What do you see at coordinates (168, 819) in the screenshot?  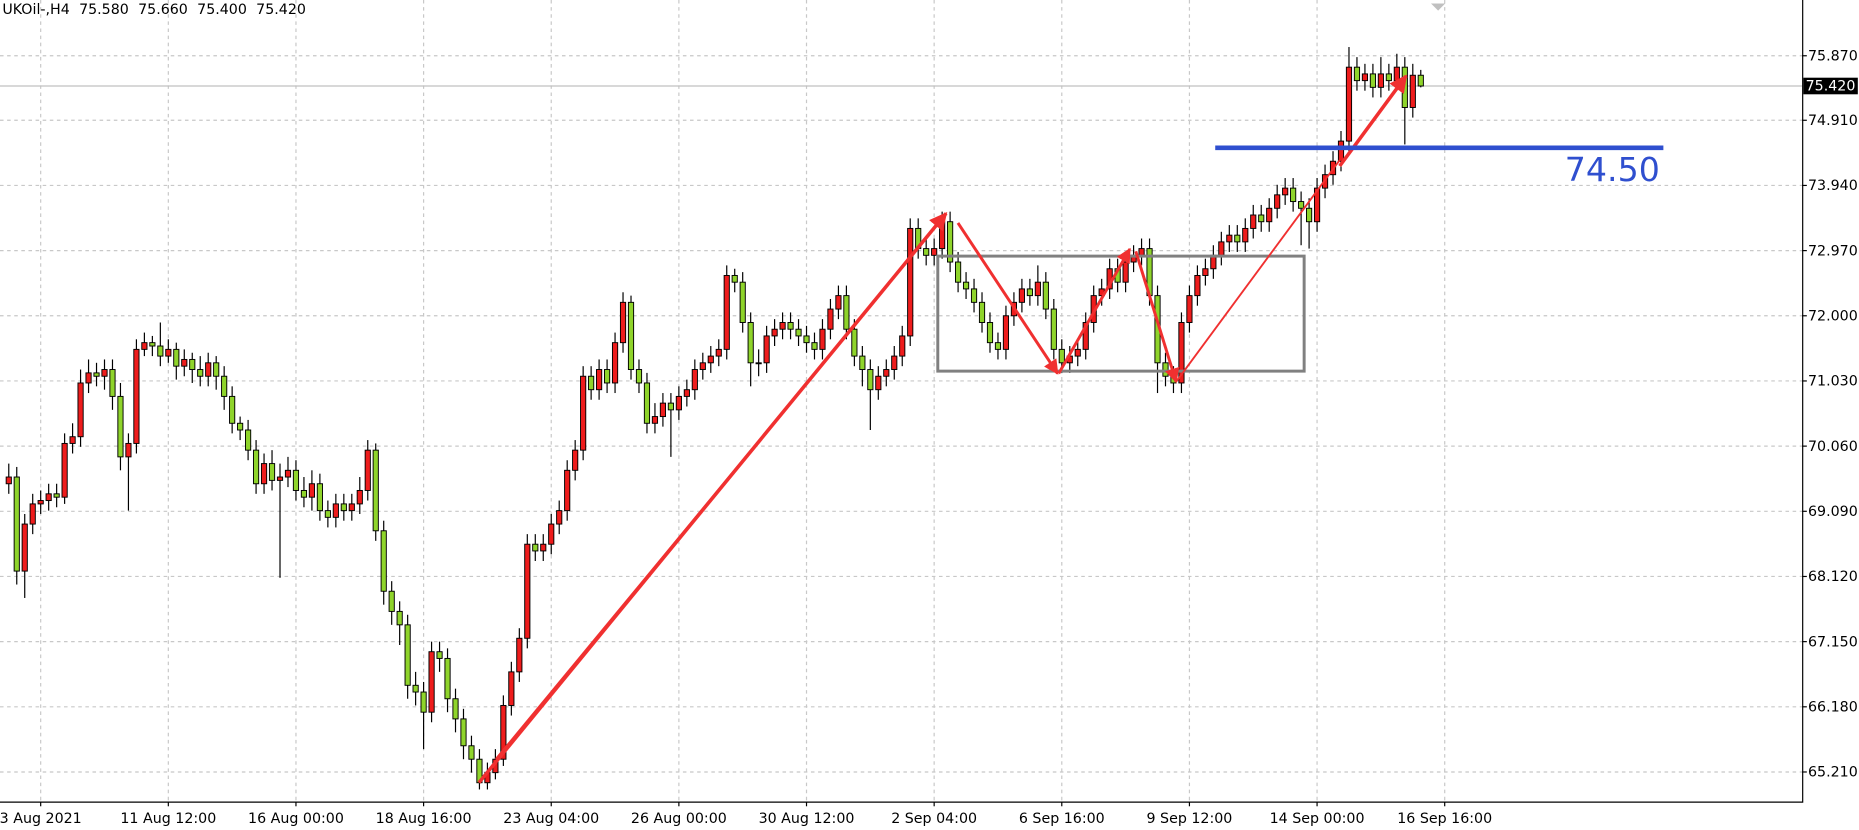 I see `x-tick-label: 11 Aug 12:00` at bounding box center [168, 819].